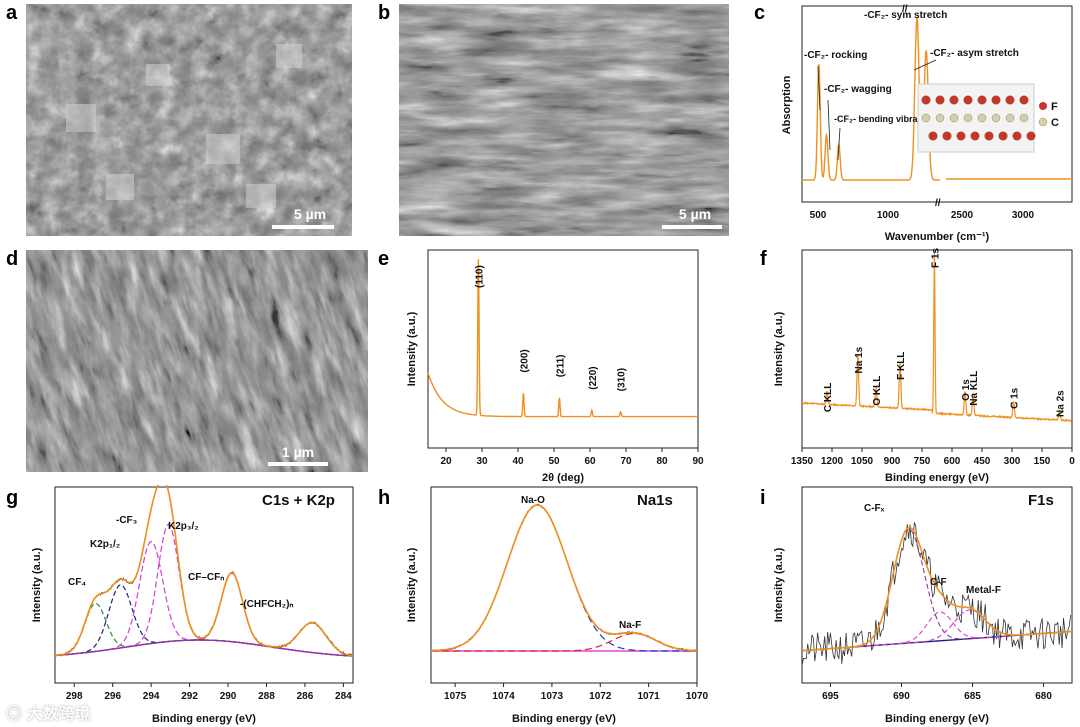 The width and height of the screenshot is (1080, 727). Describe the element at coordinates (564, 719) in the screenshot. I see `xlabel-h: Binding energy (eV)` at that location.